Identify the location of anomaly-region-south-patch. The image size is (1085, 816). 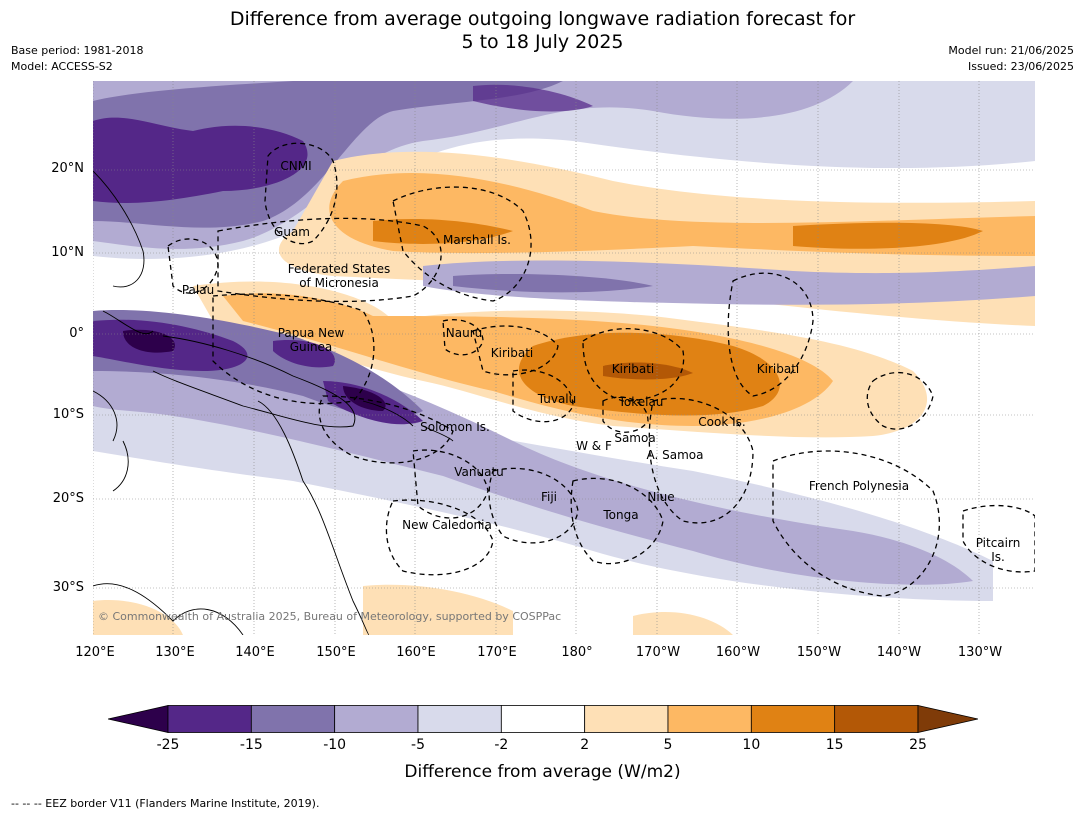
(413, 609).